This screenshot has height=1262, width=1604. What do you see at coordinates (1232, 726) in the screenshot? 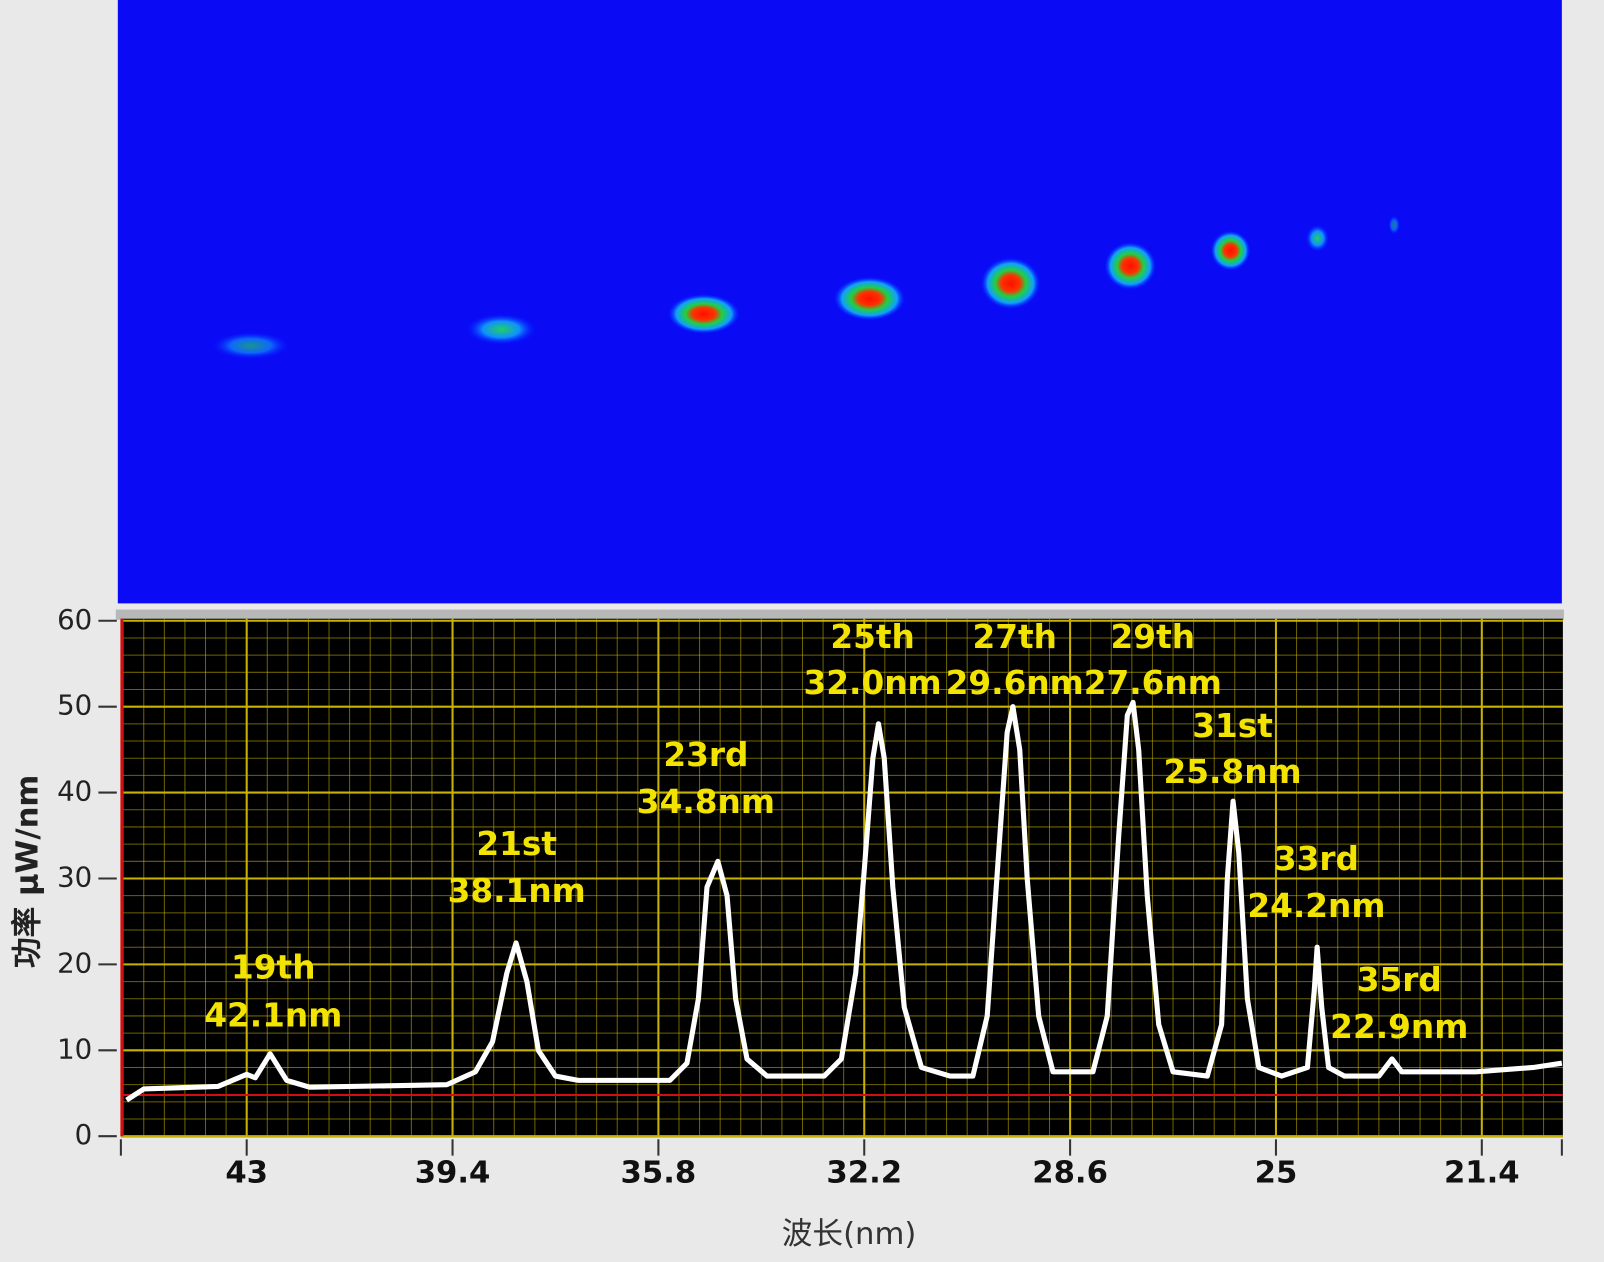
I see `peak-order: 31st` at bounding box center [1232, 726].